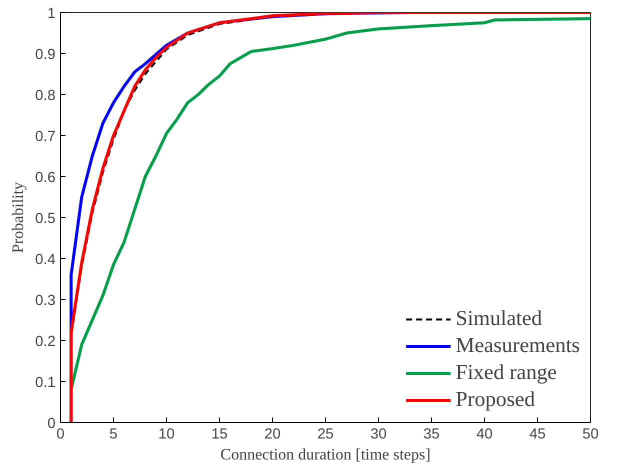  I want to click on y-tick-label: 0.3, so click(45, 301).